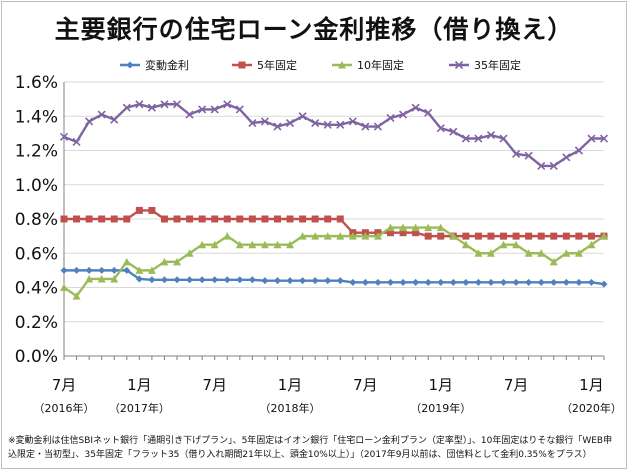  Describe the element at coordinates (290, 408) in the screenshot. I see `x-year-label: （2018年）` at that location.